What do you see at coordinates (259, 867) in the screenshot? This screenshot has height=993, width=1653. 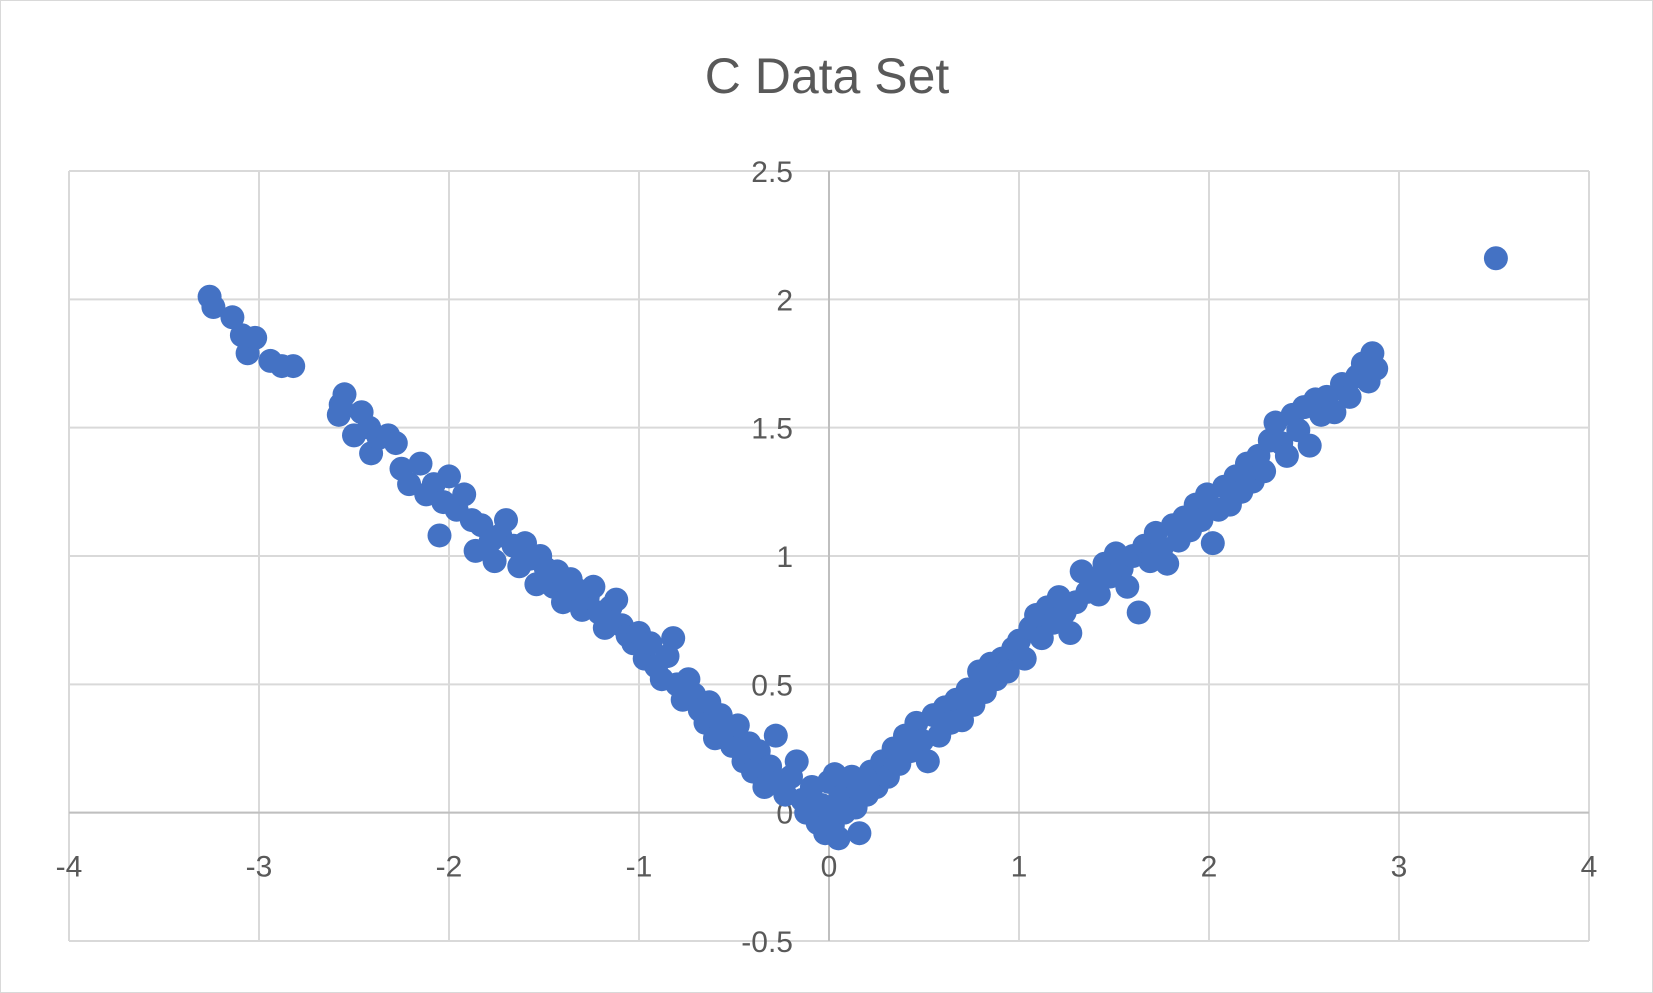 I see `x-tick-label: -3` at bounding box center [259, 867].